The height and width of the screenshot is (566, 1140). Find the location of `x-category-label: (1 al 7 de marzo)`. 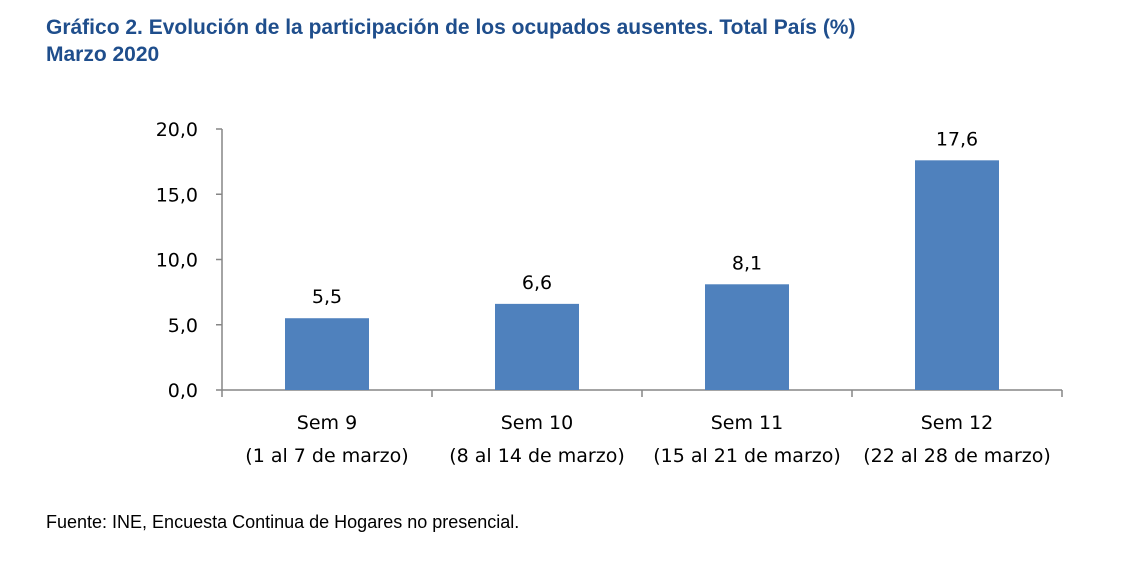

x-category-label: (1 al 7 de marzo) is located at coordinates (326, 456).